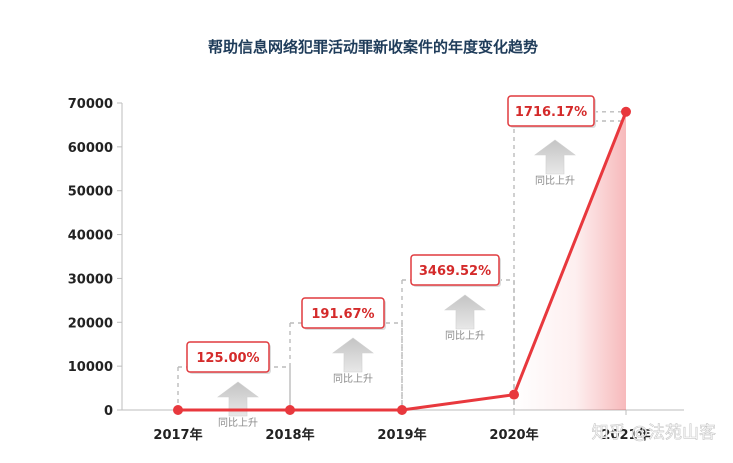  Describe the element at coordinates (90, 279) in the screenshot. I see `y-tick-label: 30000` at that location.